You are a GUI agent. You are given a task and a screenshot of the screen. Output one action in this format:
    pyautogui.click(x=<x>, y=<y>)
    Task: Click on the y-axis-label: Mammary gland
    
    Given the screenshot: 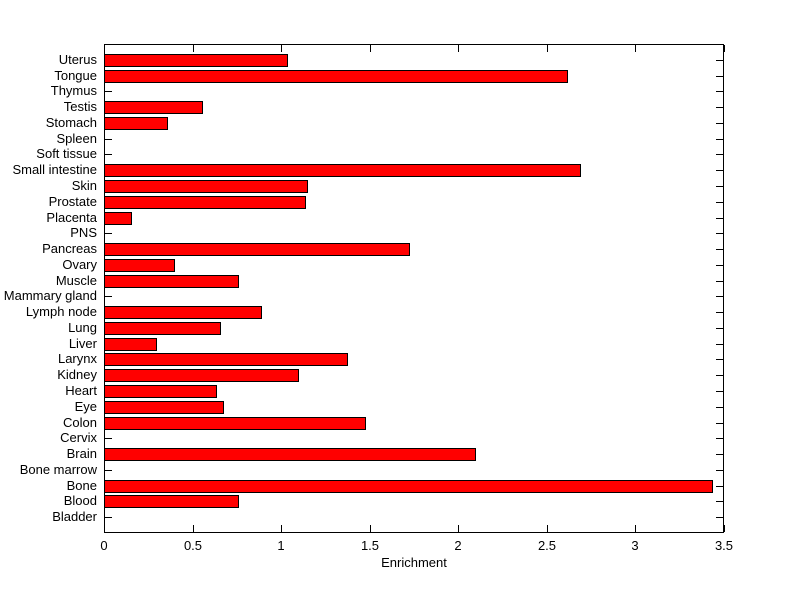 What is the action you would take?
    pyautogui.click(x=50, y=295)
    